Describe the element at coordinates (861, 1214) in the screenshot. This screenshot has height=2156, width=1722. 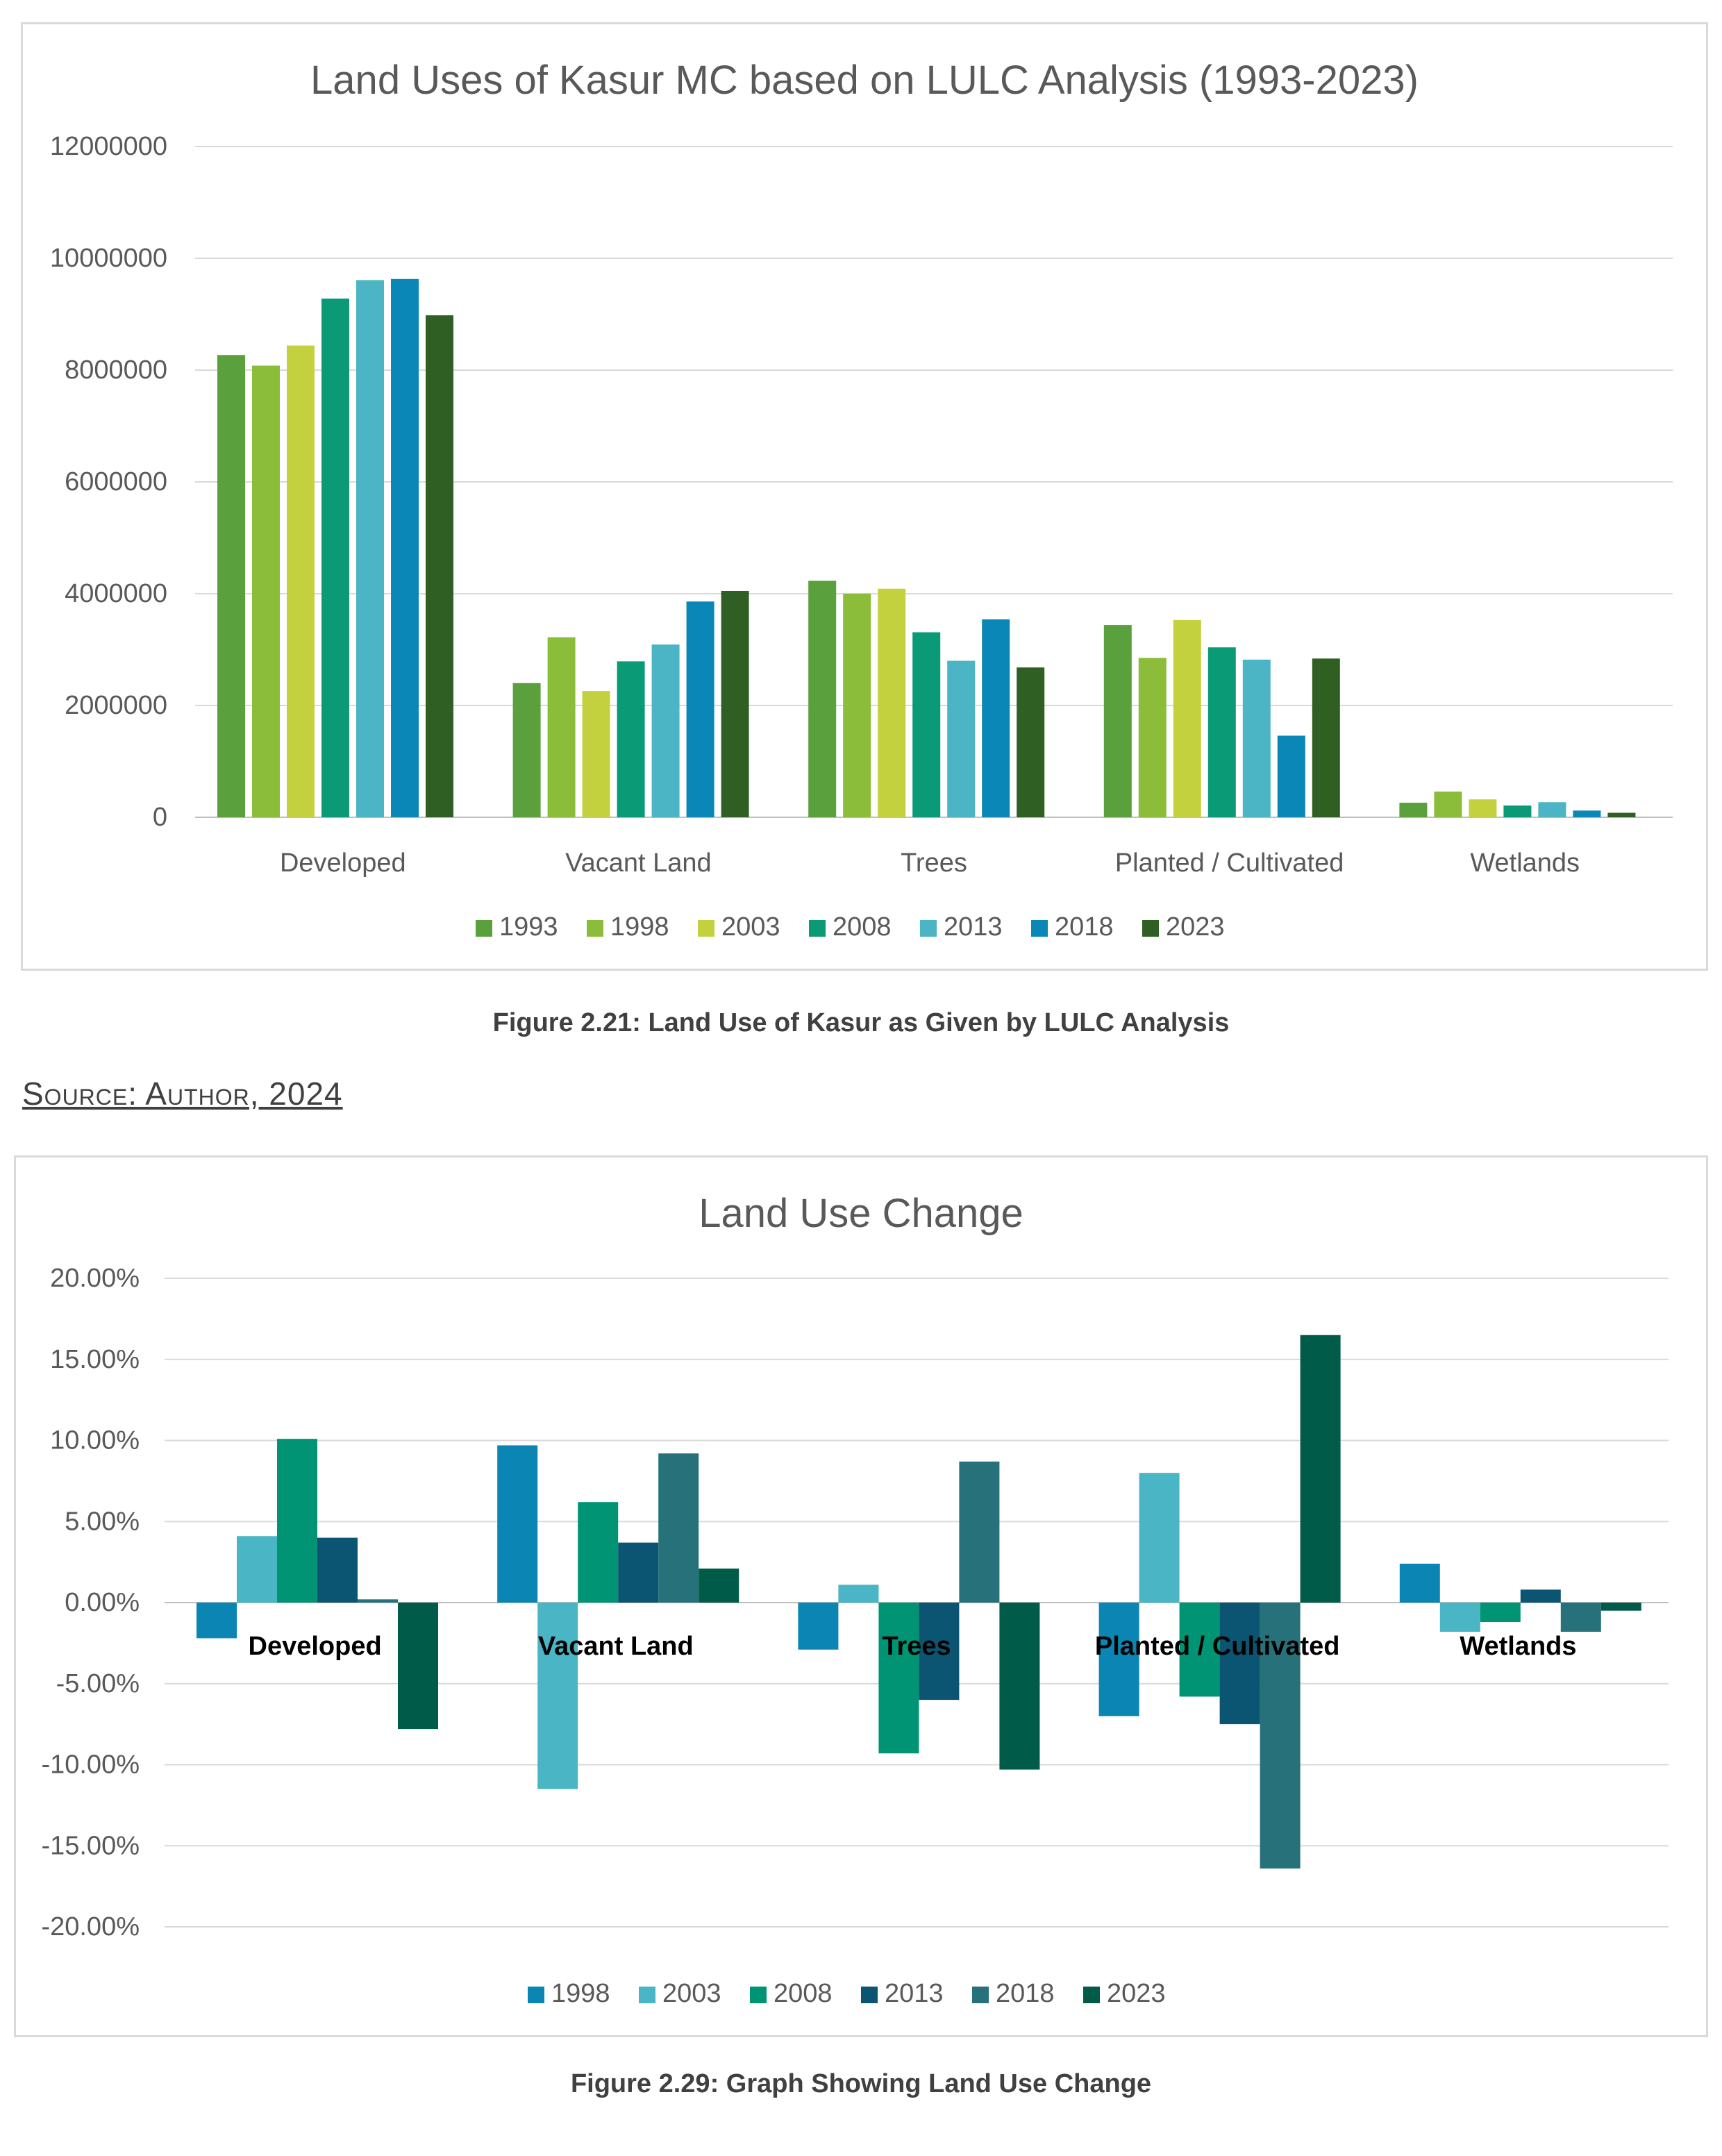
I see `chart-title: Land Use Change` at that location.